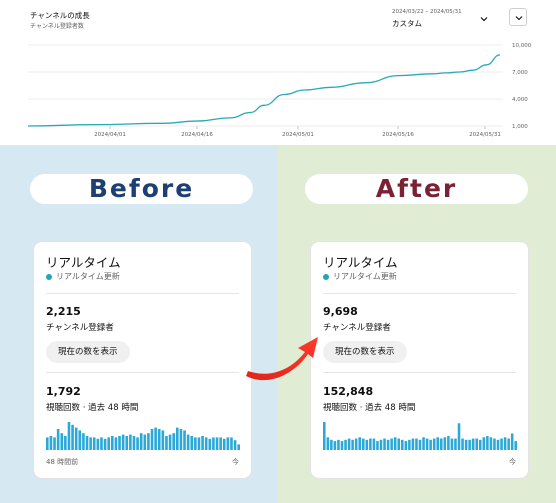 This screenshot has height=503, width=556. I want to click on view-count: 152,848, so click(348, 391).